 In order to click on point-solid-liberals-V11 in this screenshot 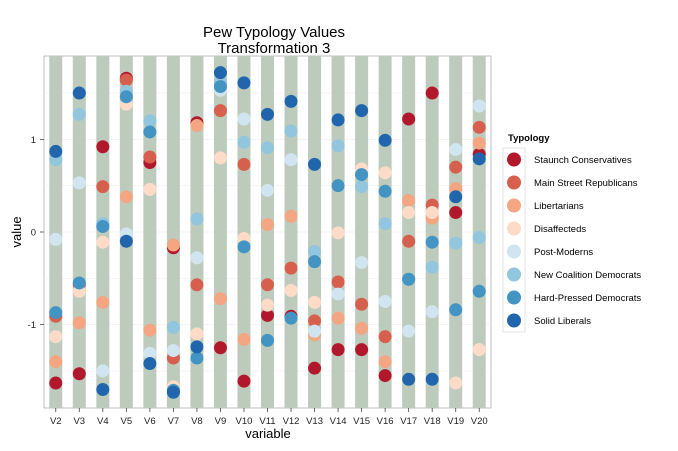, I will do `click(267, 114)`.